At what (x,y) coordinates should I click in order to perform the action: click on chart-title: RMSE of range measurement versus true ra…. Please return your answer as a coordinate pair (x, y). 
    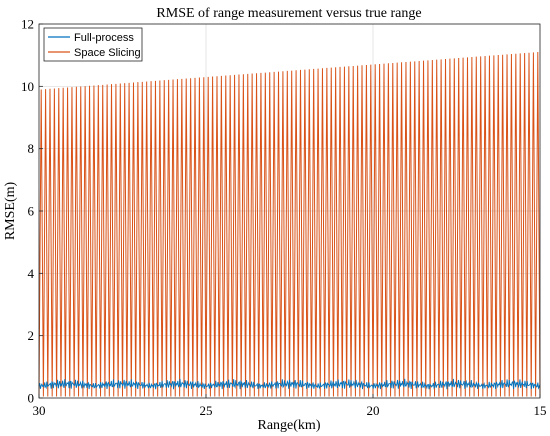
    Looking at the image, I should click on (288, 13).